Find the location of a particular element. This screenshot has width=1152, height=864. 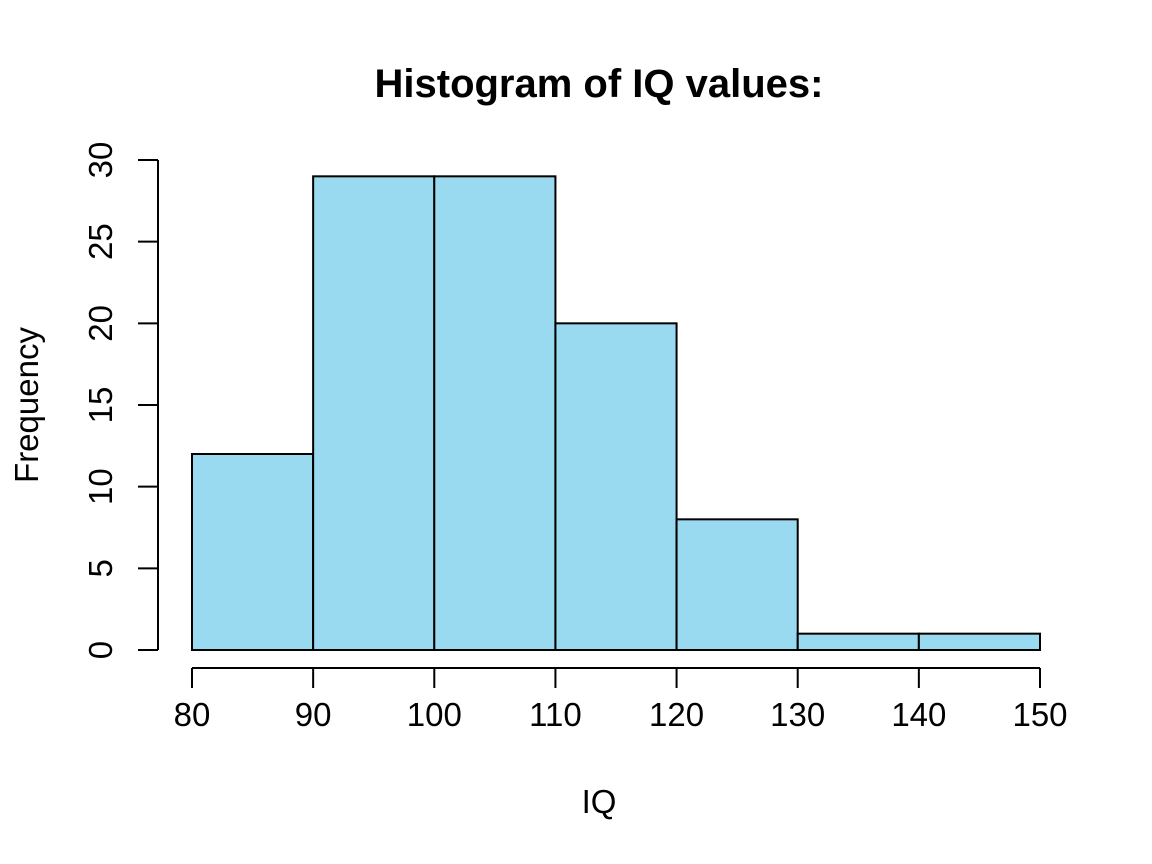

y-tick-label: 0 is located at coordinates (100, 650).